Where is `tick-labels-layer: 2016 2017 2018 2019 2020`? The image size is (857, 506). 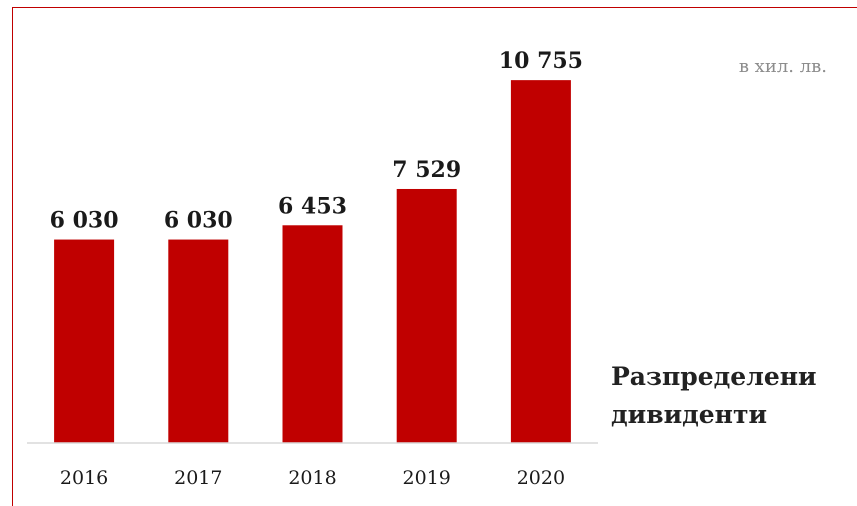 tick-labels-layer: 2016 2017 2018 2019 2020 is located at coordinates (312, 478).